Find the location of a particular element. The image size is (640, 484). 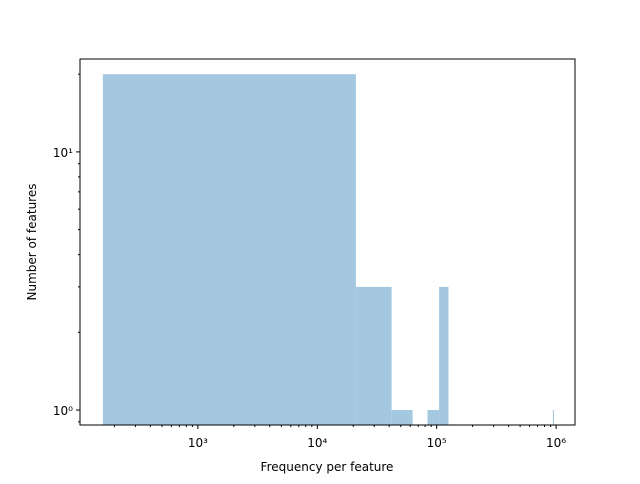

x-axis-label: Frequency per feature is located at coordinates (327, 467).